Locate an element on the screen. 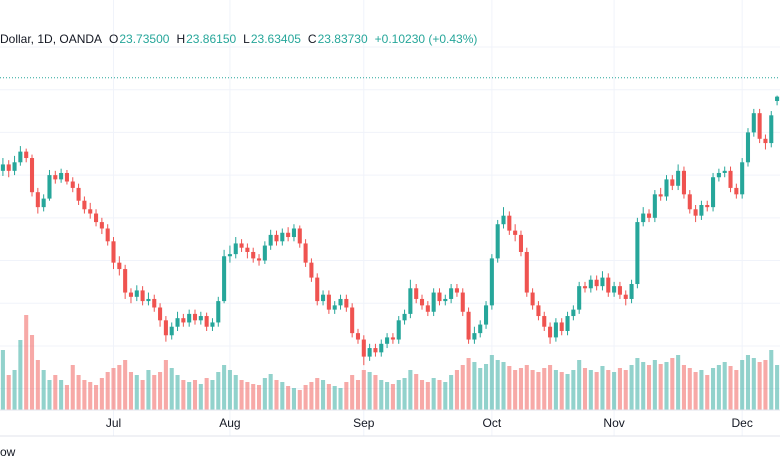  x-tick-label: Dec is located at coordinates (741, 423).